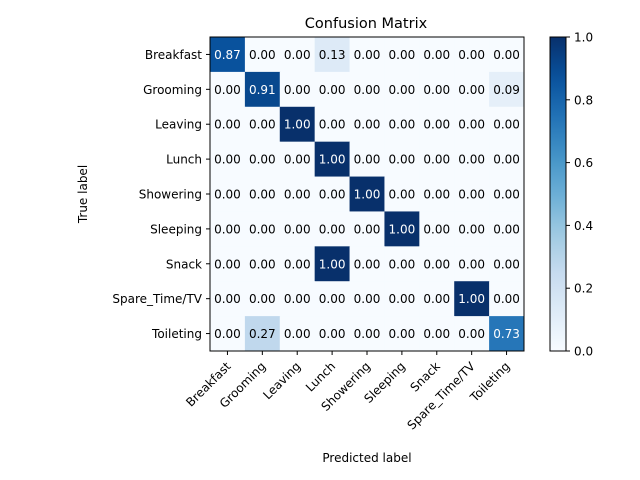  What do you see at coordinates (583, 226) in the screenshot?
I see `colorbar-tick-label: 0.4` at bounding box center [583, 226].